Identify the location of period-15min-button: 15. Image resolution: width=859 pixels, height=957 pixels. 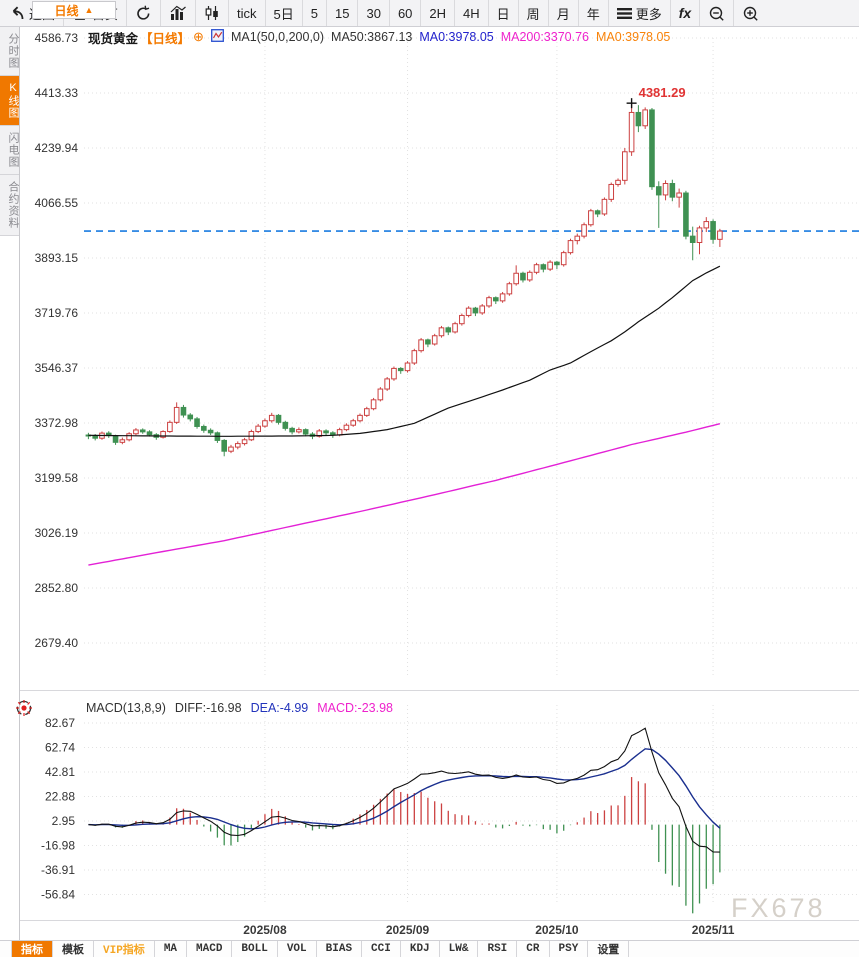
(343, 13).